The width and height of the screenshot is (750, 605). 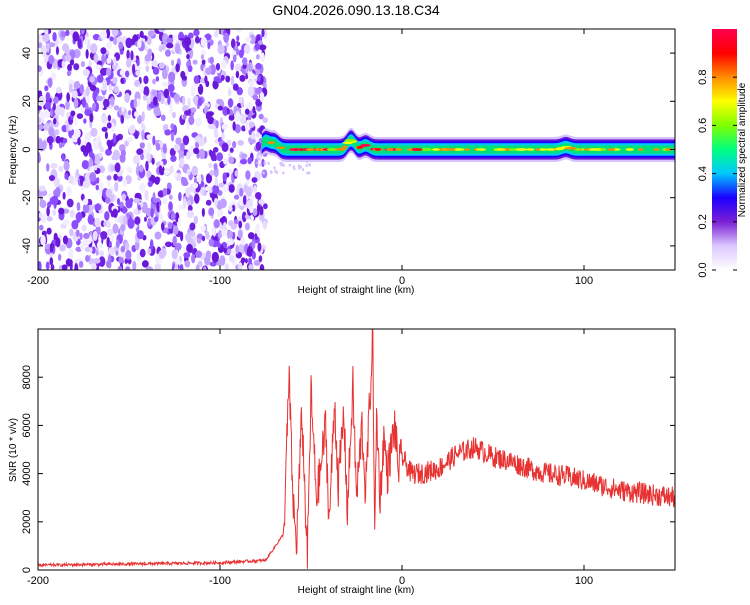 What do you see at coordinates (402, 581) in the screenshot?
I see `x-tick-label: 0` at bounding box center [402, 581].